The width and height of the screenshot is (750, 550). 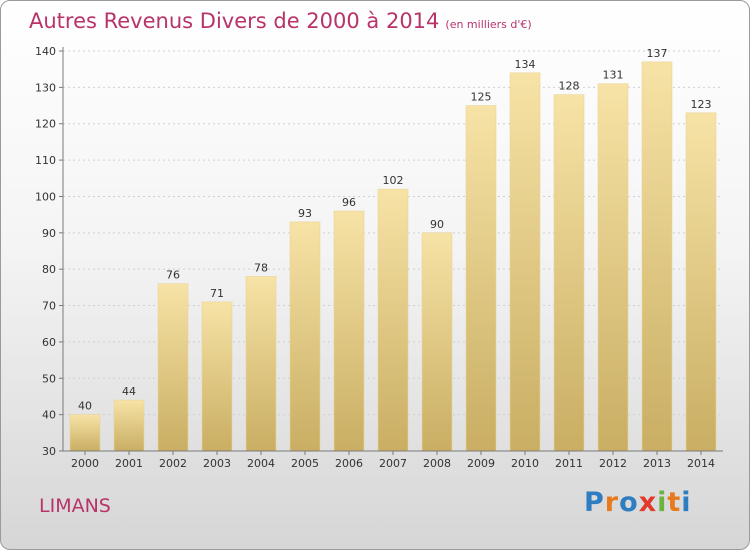 What do you see at coordinates (305, 213) in the screenshot?
I see `bar-value-label: 93` at bounding box center [305, 213].